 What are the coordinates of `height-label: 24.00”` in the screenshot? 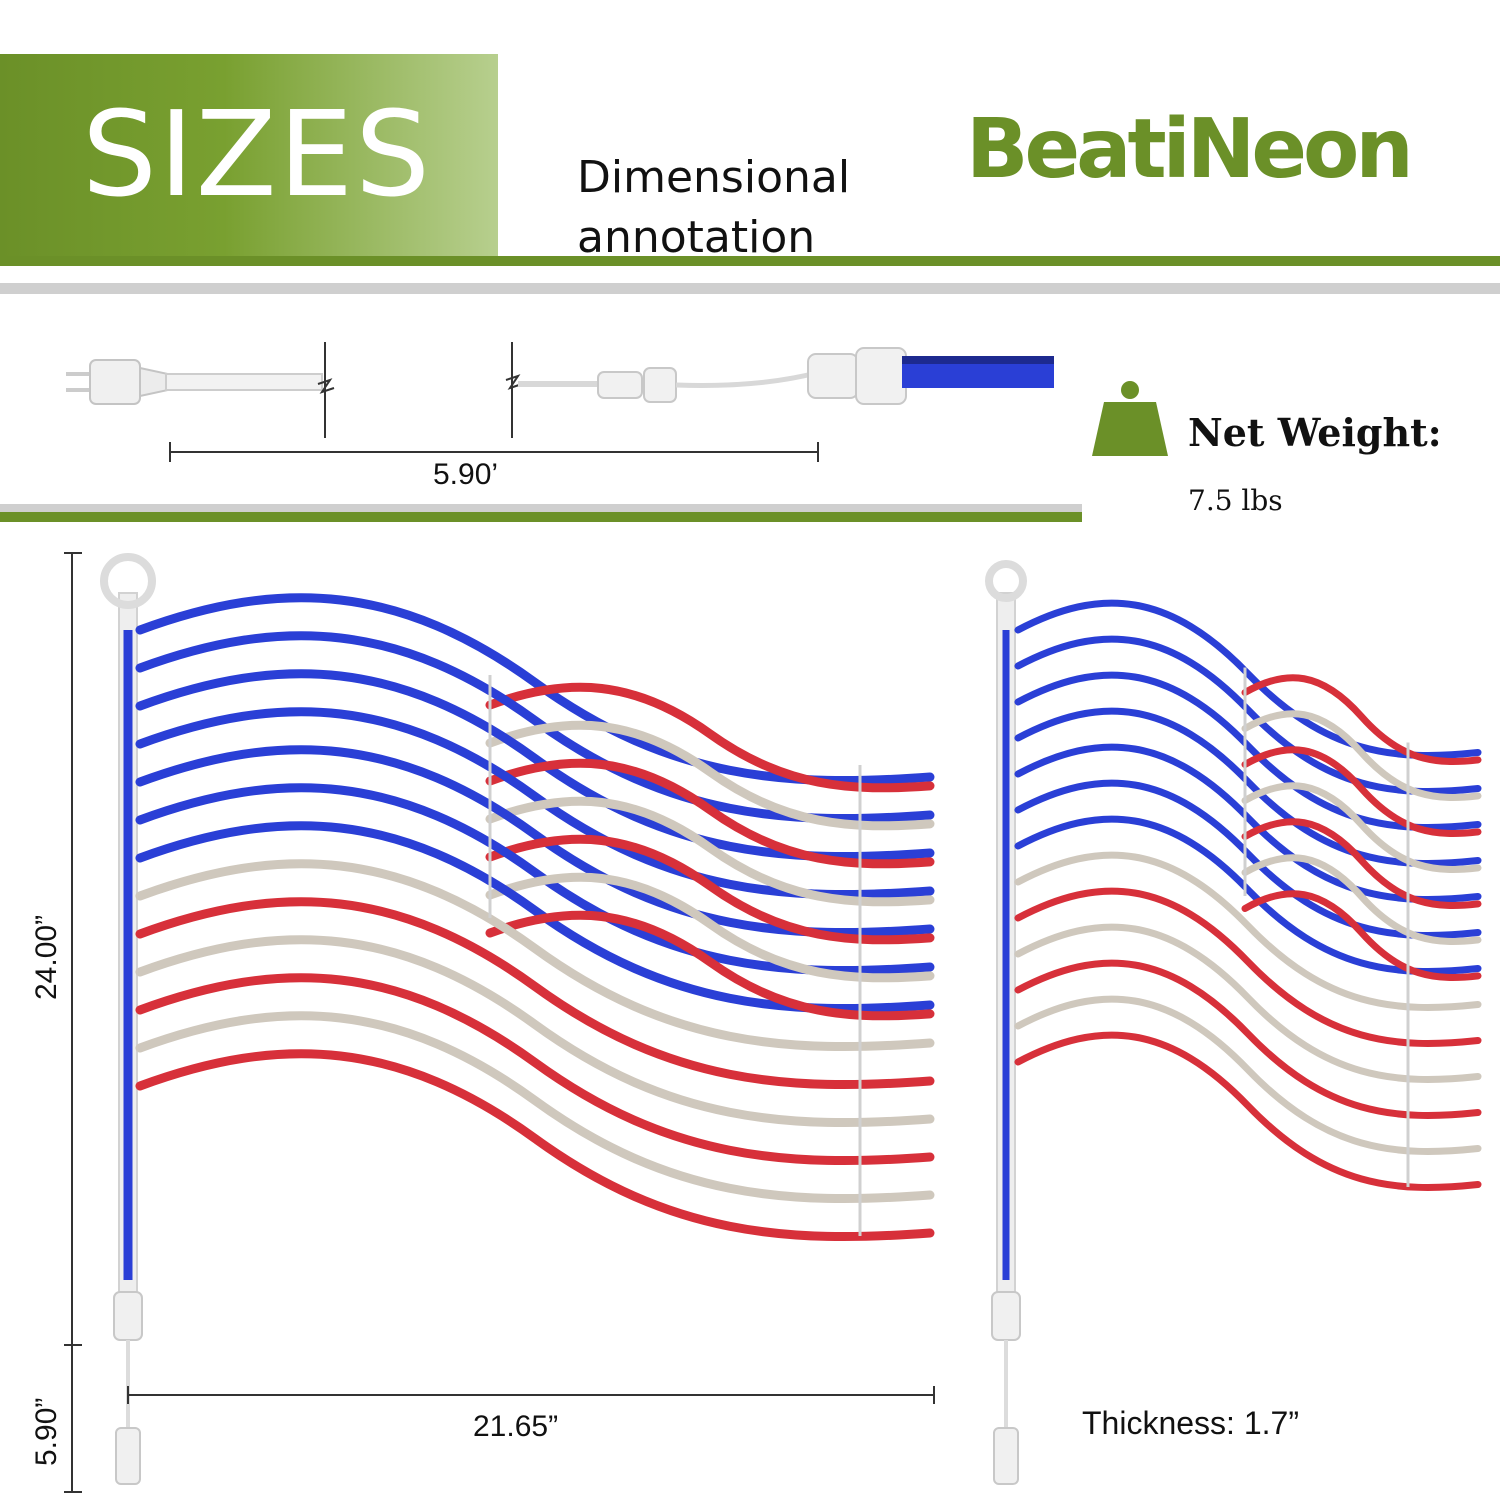 It's located at (46, 957).